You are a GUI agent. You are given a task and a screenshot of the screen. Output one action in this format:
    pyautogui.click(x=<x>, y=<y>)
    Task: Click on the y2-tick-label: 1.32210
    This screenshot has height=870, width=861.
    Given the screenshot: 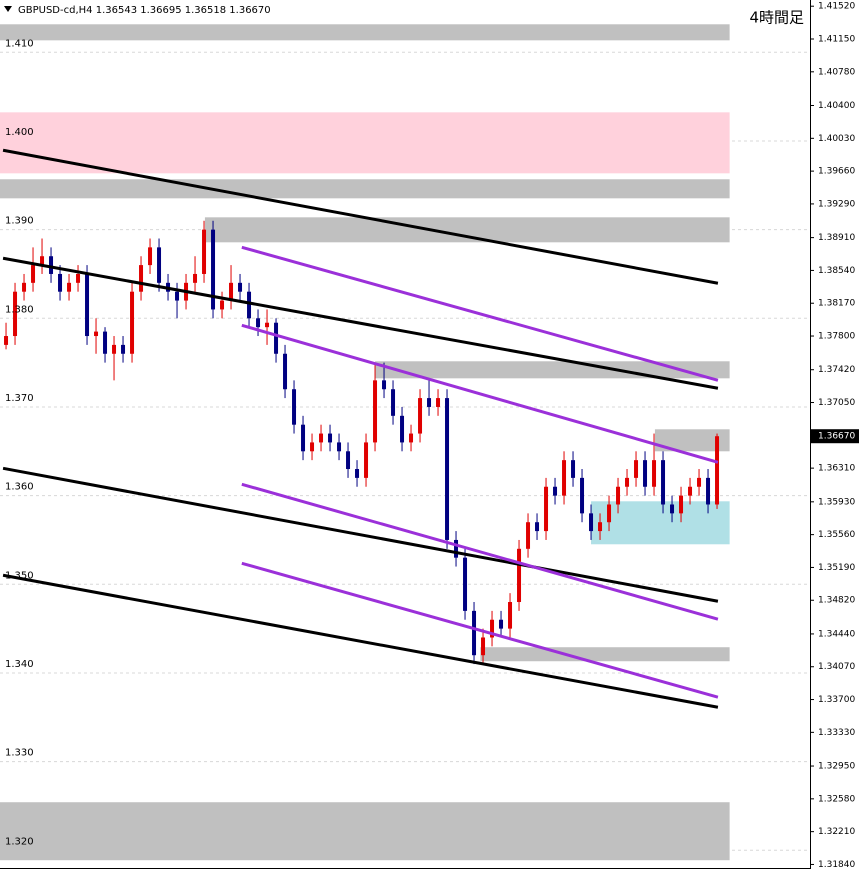 What is the action you would take?
    pyautogui.click(x=836, y=832)
    